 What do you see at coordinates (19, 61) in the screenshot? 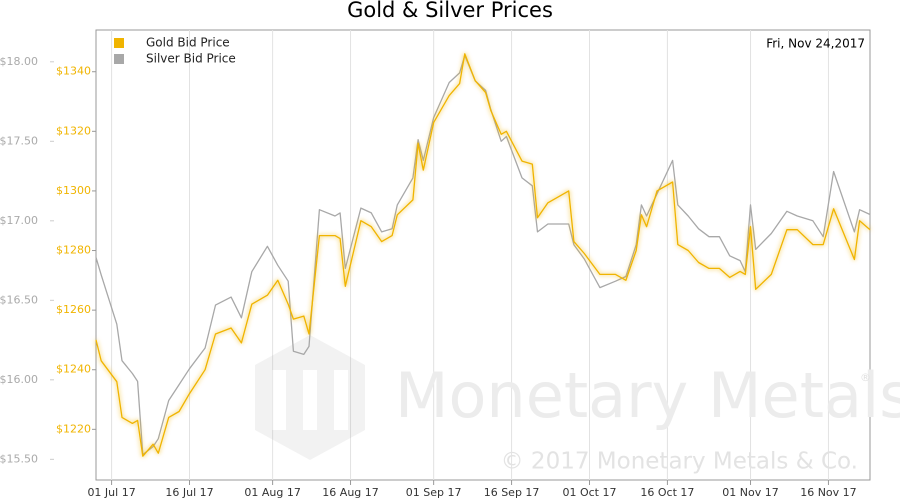
I see `y2-tick-label: $18.00` at bounding box center [19, 61].